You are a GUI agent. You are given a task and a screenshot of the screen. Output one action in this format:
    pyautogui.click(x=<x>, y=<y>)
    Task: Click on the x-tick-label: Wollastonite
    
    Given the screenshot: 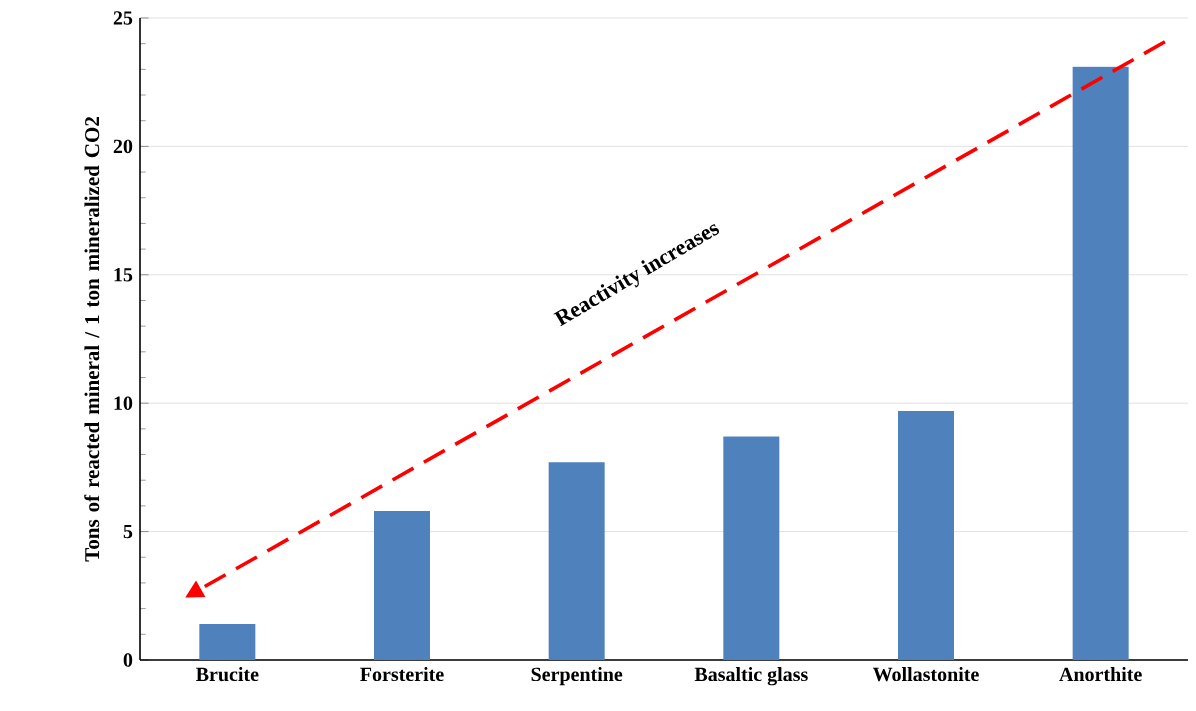 What is the action you would take?
    pyautogui.click(x=925, y=674)
    